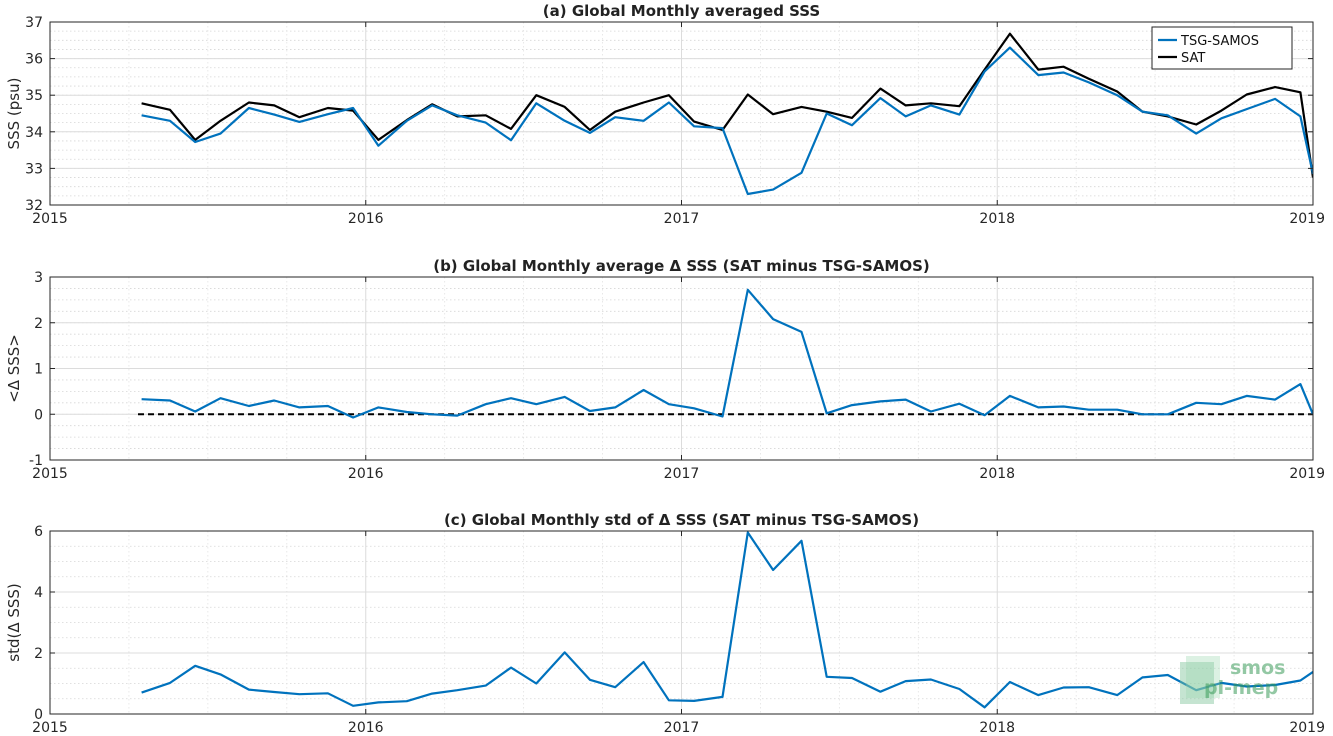  I want to click on y-tick-label: 4, so click(38, 593).